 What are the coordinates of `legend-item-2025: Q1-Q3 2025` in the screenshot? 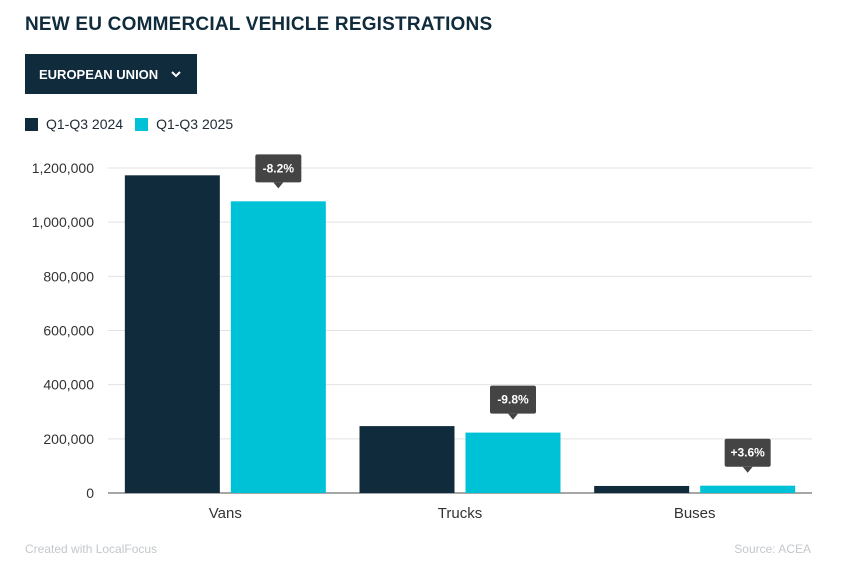 It's located at (184, 124).